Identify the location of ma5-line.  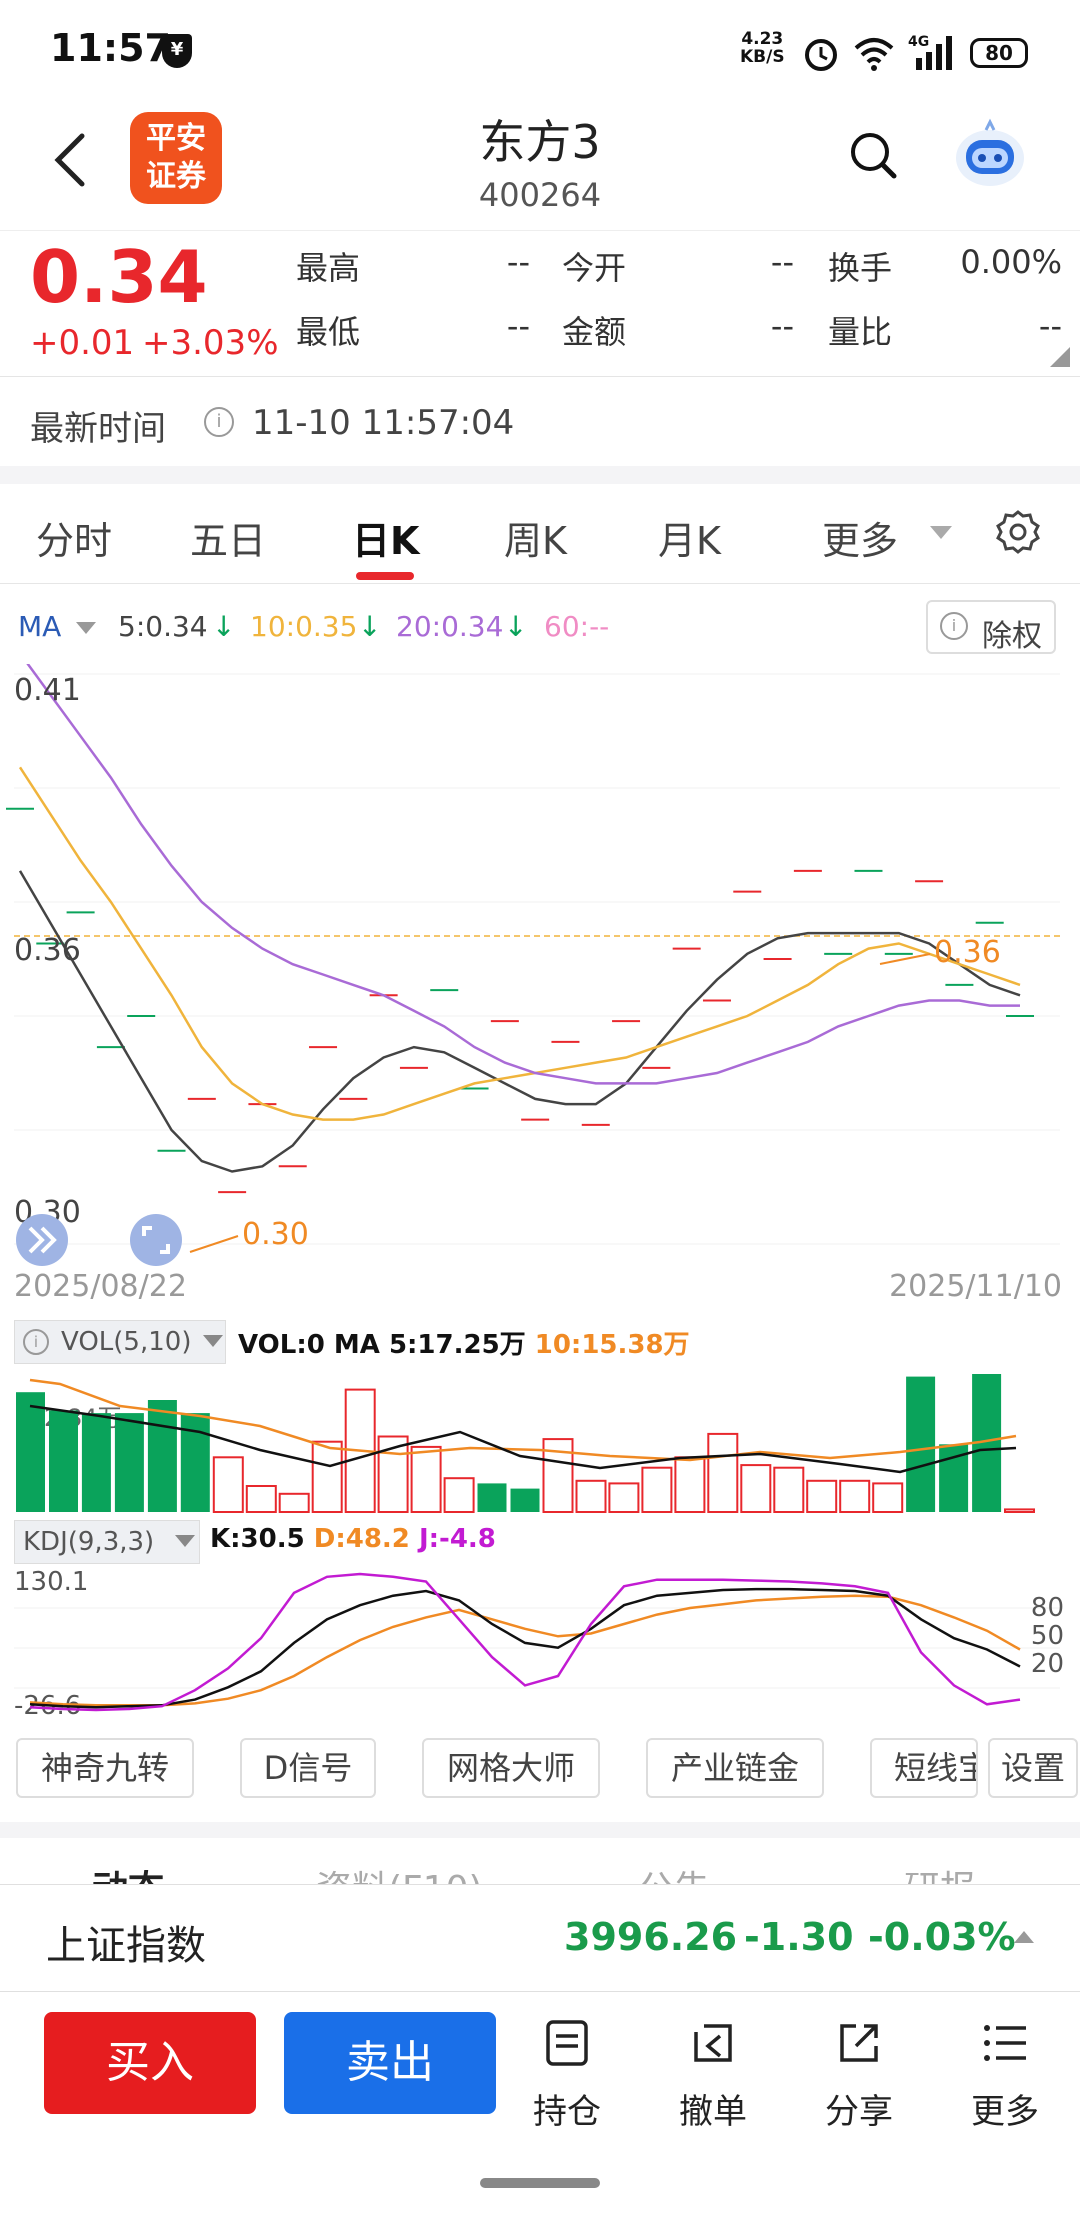
(519, 1021).